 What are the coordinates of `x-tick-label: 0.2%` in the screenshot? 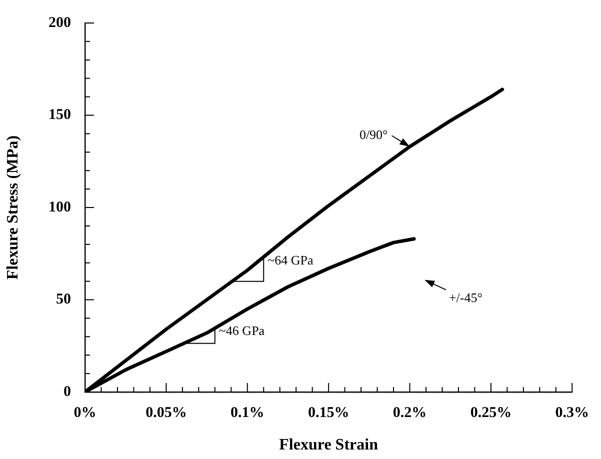 It's located at (409, 412).